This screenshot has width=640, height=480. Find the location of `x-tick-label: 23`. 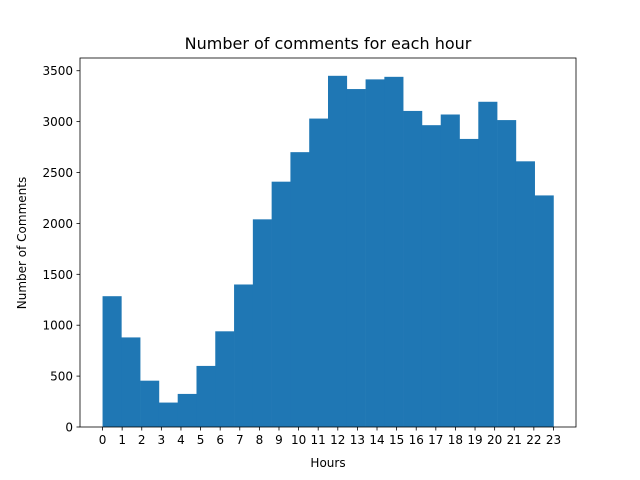

x-tick-label: 23 is located at coordinates (553, 440).